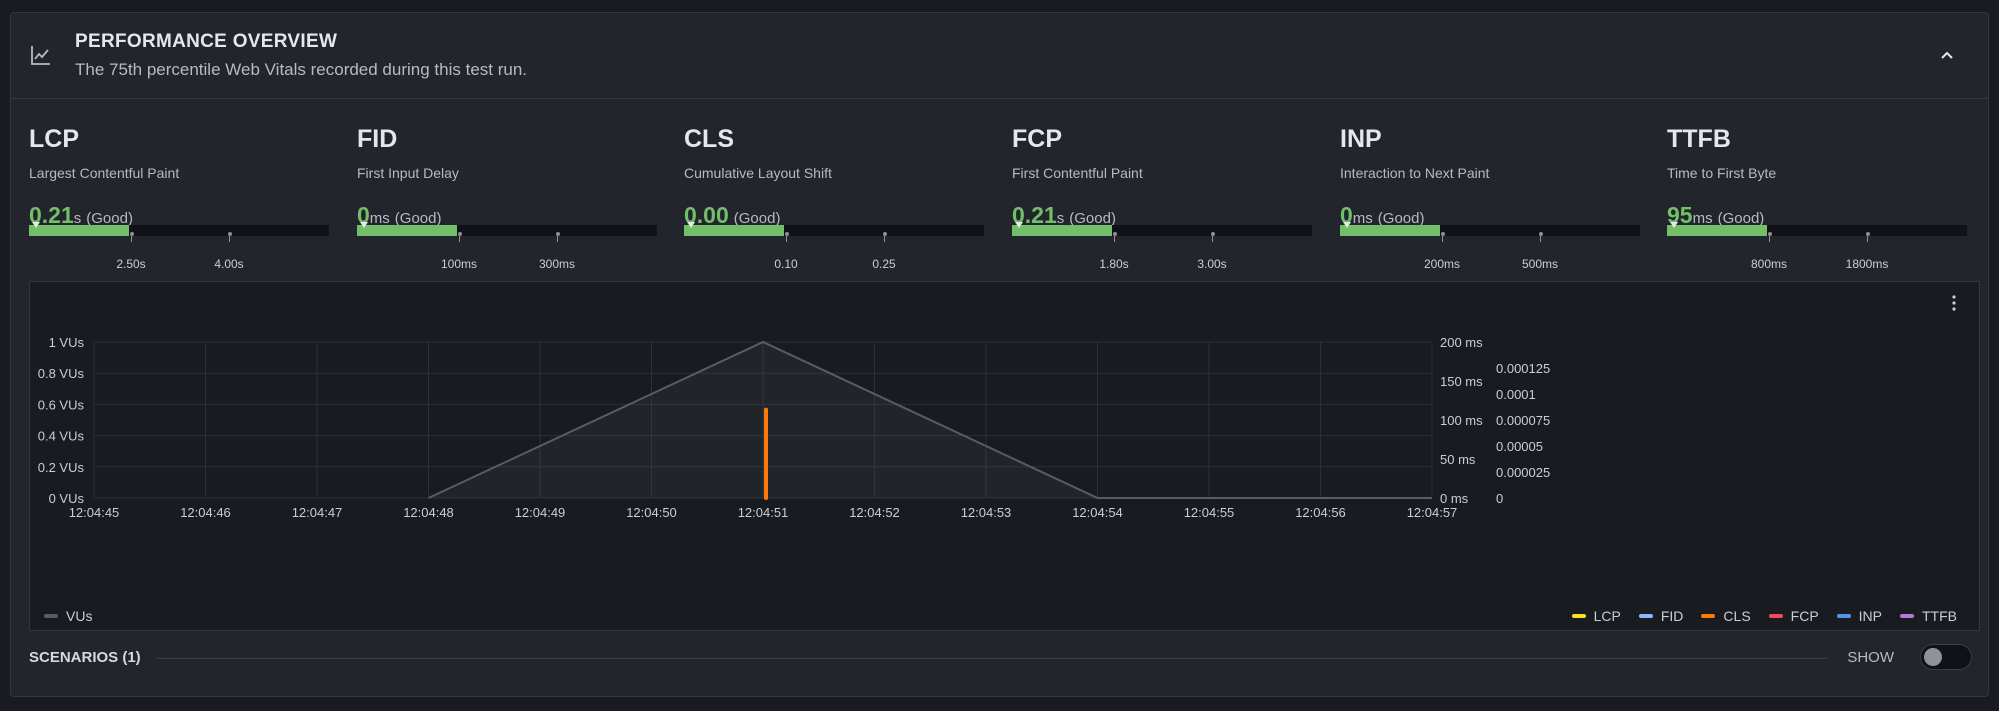  I want to click on vital-threshold-label: 300ms, so click(557, 264).